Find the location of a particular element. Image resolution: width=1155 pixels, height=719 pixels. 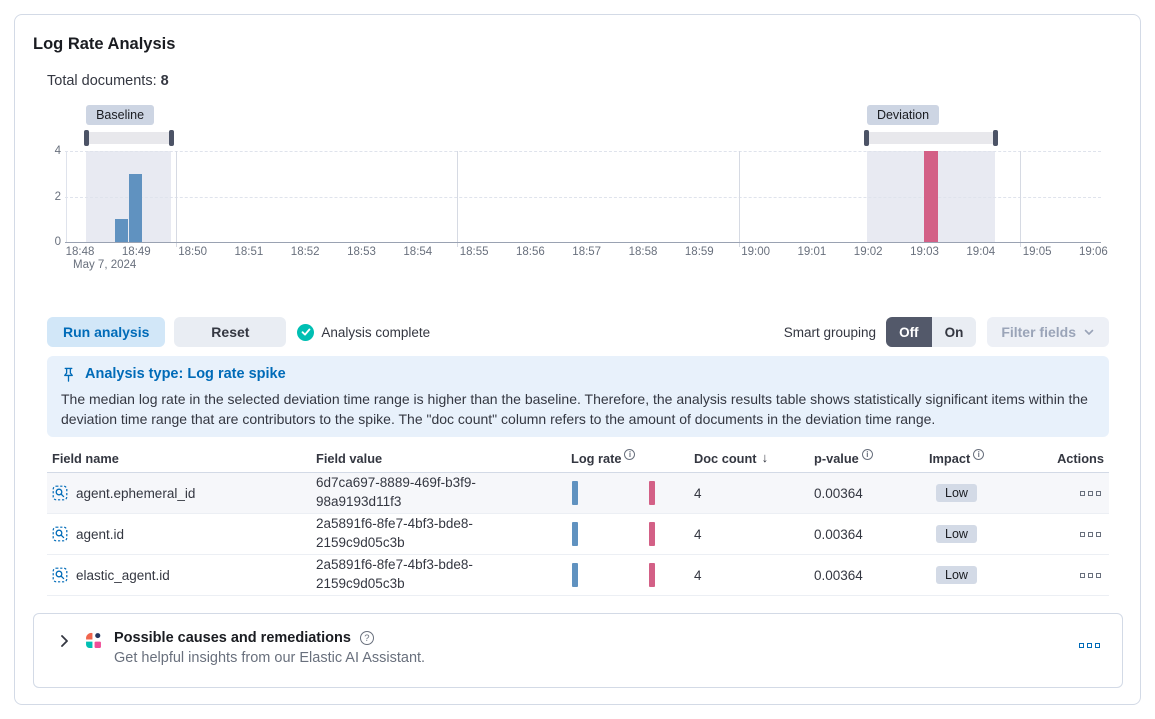

expand-chevron-icon is located at coordinates (64, 641).